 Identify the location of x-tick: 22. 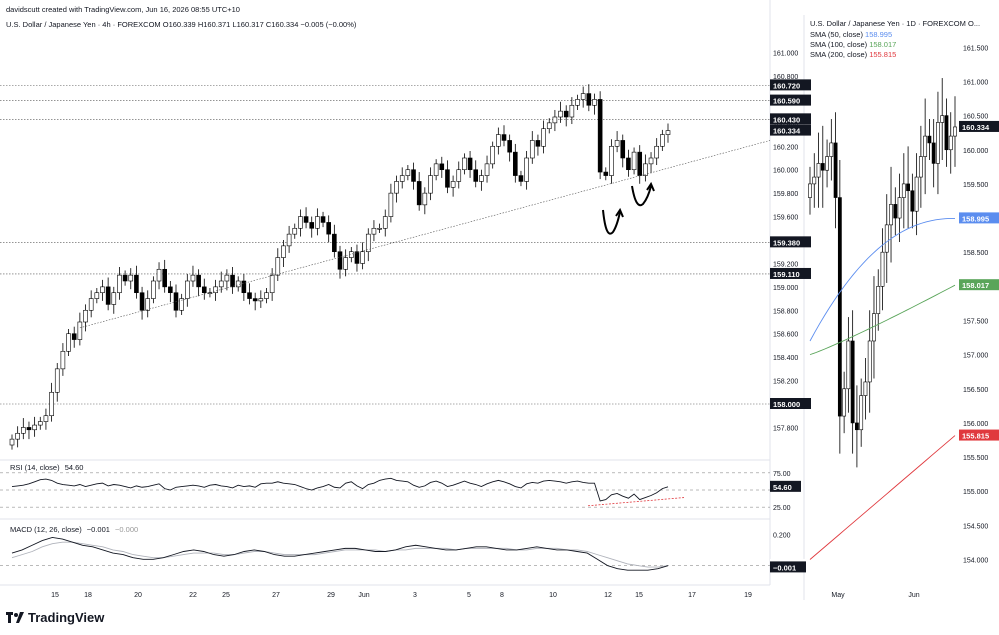
(193, 595).